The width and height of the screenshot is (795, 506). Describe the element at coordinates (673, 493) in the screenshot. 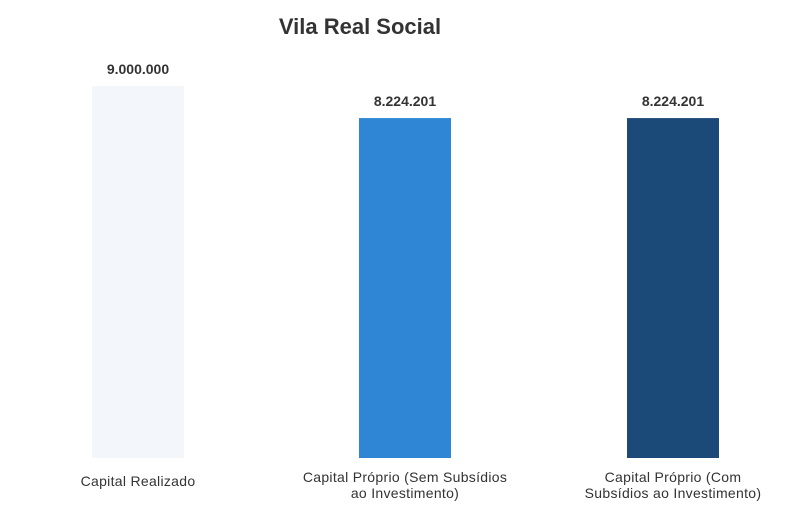

I see `category-label-line: Subsídios ao Investimento)` at that location.